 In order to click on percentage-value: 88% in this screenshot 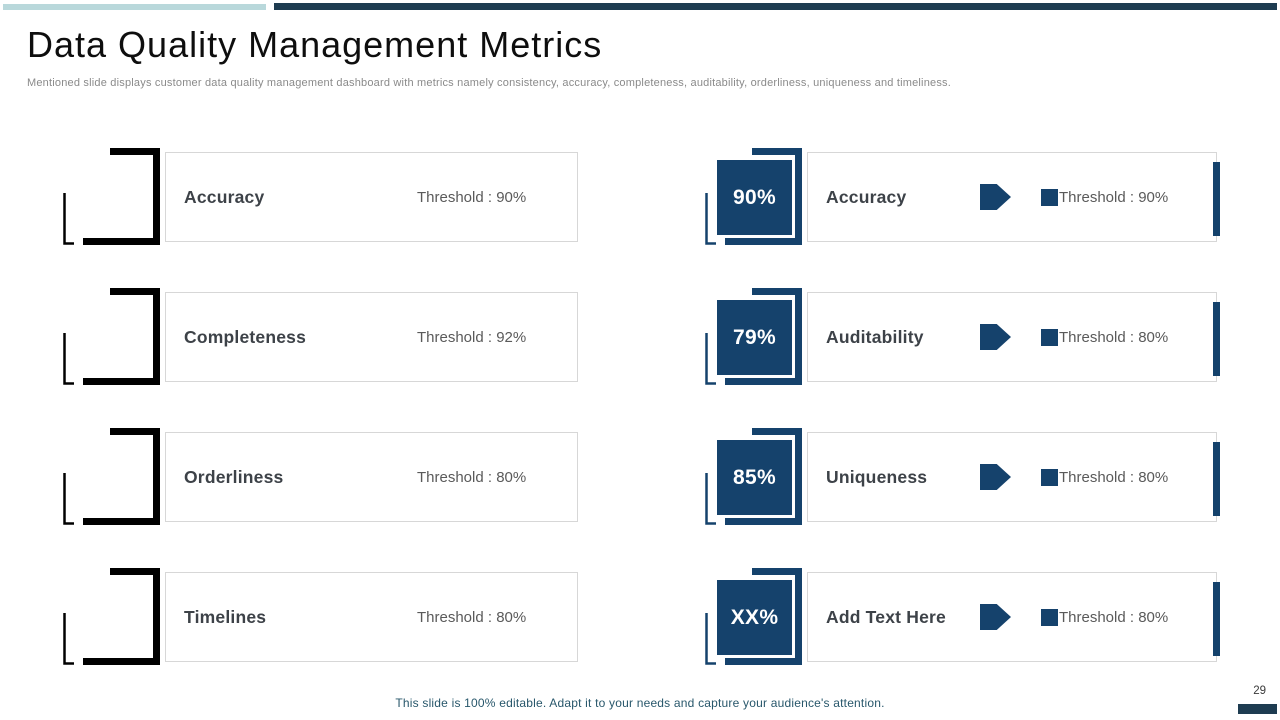, I will do `click(112, 337)`.